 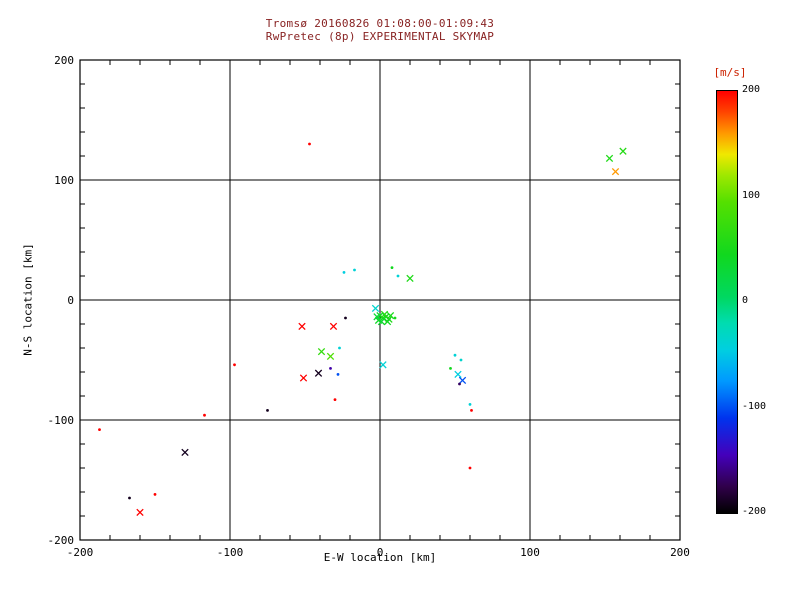 I want to click on x-tick-label: -100, so click(x=230, y=552).